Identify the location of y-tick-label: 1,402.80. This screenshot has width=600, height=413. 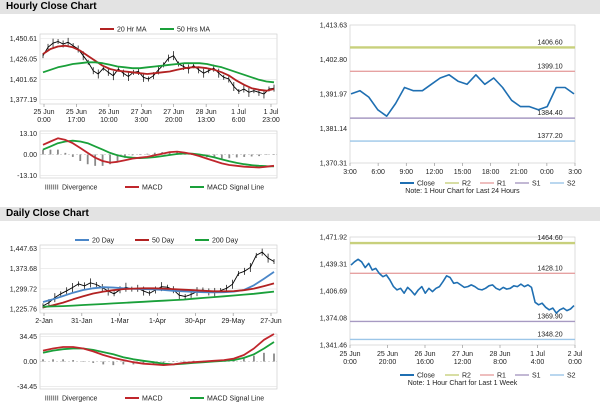
(333, 60).